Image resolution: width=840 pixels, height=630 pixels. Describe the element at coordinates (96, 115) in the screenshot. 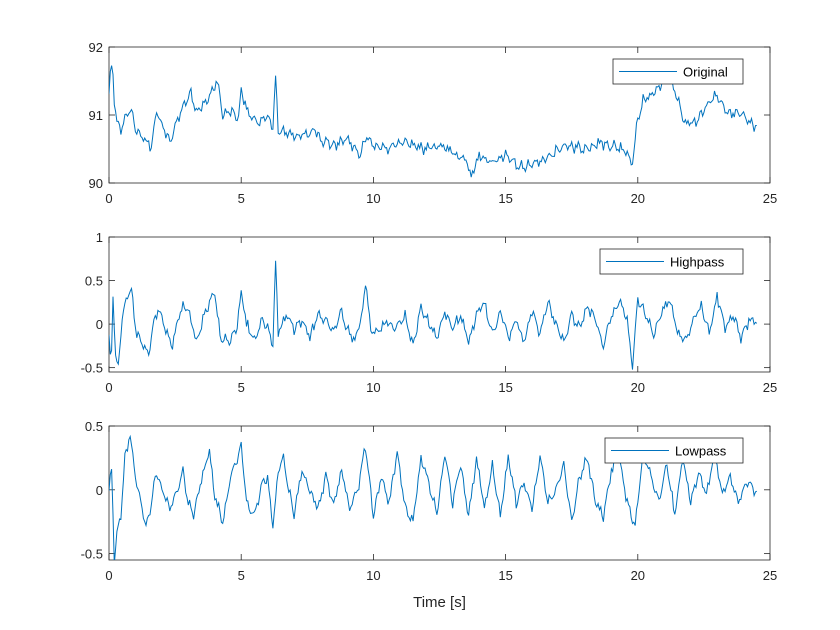

I see `y-tick-label: 91` at that location.